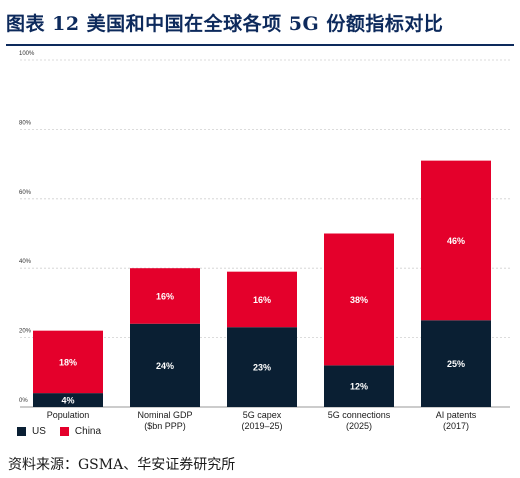 The width and height of the screenshot is (520, 478). What do you see at coordinates (25, 262) in the screenshot?
I see `y-tick-label: 40%` at bounding box center [25, 262].